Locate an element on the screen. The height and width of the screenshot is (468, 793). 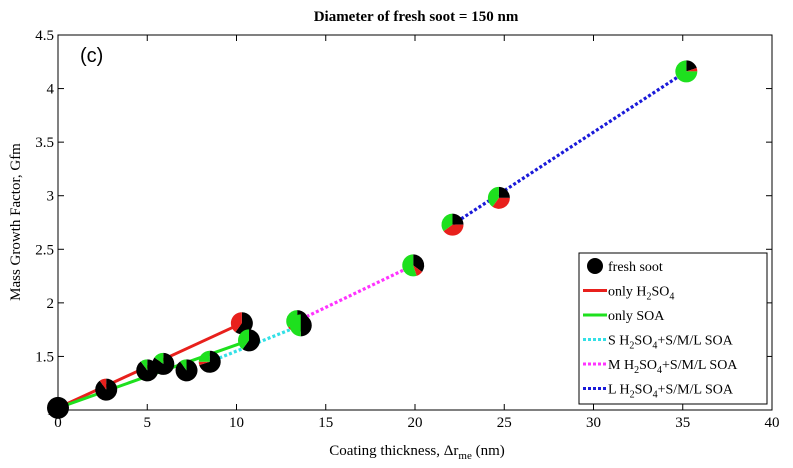
legend-item-0: fresh soot is located at coordinates (625, 266).